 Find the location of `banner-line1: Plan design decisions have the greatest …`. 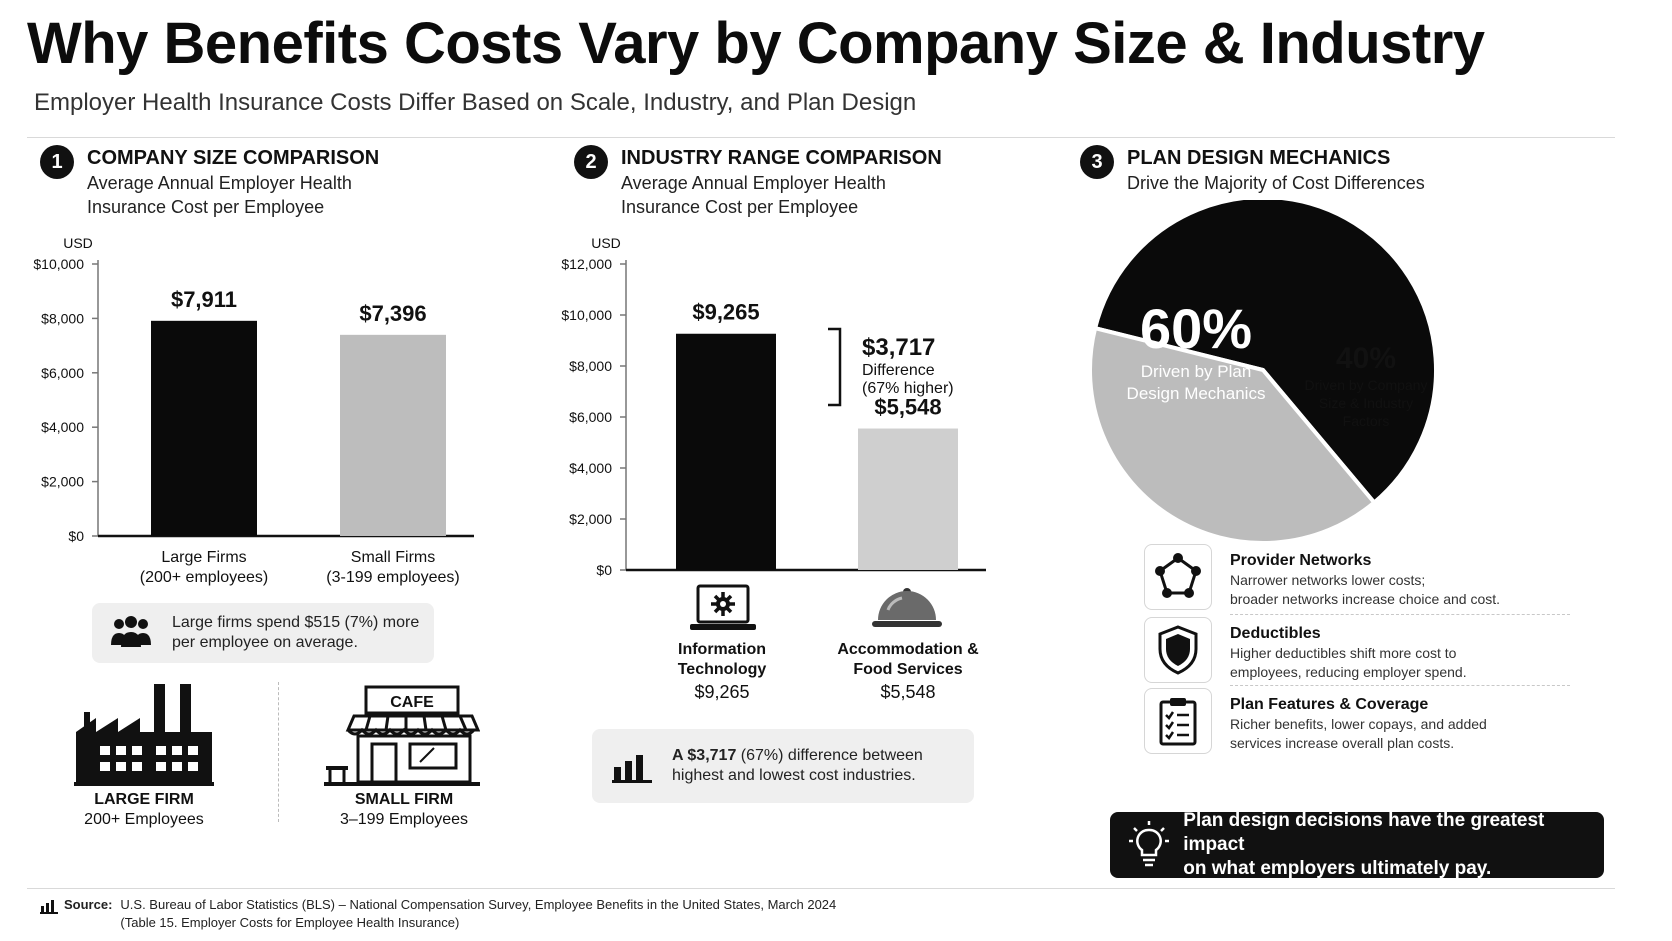

banner-line1: Plan design decisions have the greatest … is located at coordinates (1364, 832).